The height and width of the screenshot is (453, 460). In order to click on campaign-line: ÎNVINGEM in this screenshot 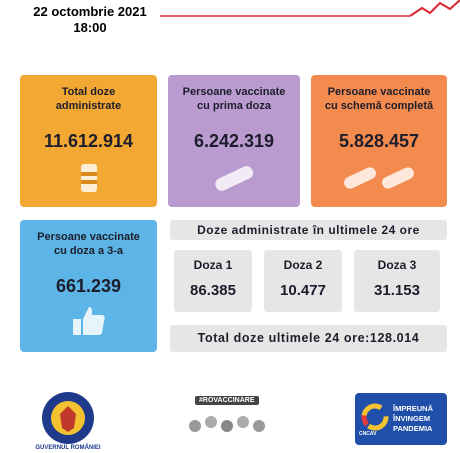, I will do `click(412, 418)`.